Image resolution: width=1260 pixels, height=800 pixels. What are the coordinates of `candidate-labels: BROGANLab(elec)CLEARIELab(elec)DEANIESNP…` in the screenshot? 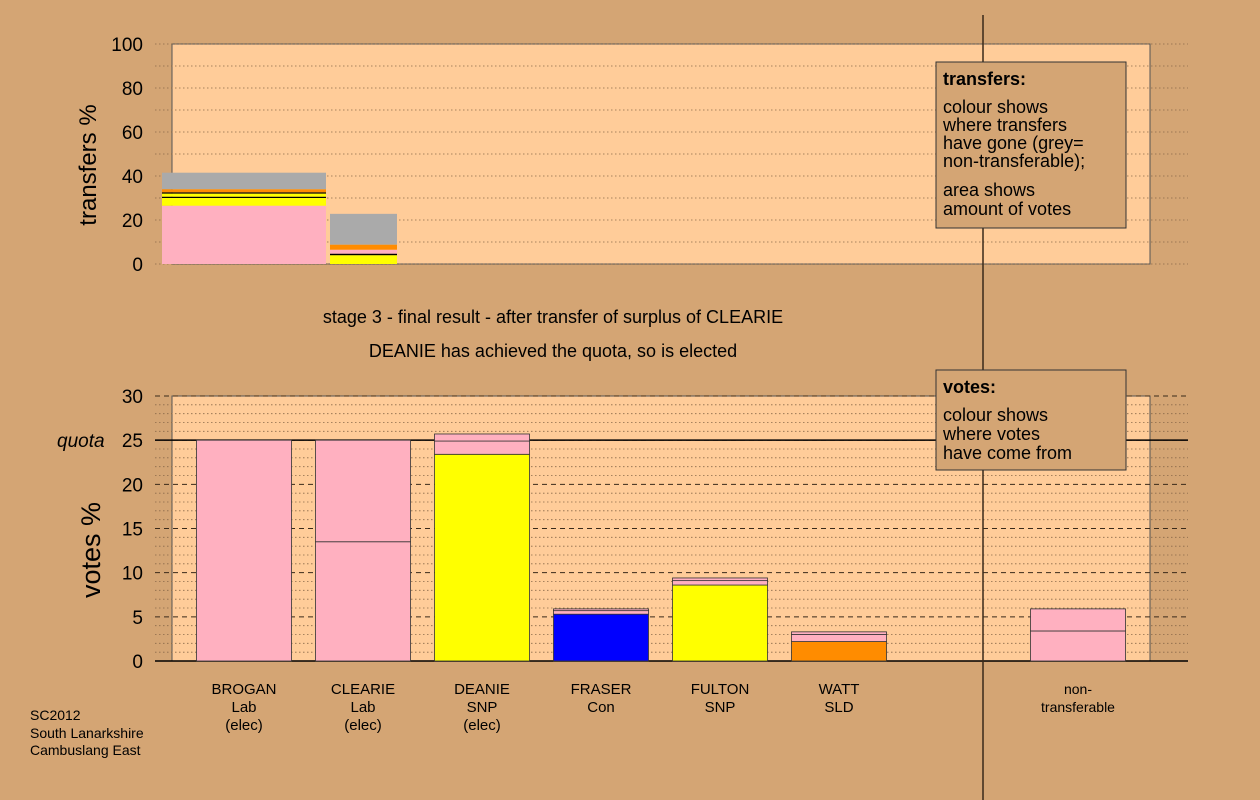 It's located at (663, 707).